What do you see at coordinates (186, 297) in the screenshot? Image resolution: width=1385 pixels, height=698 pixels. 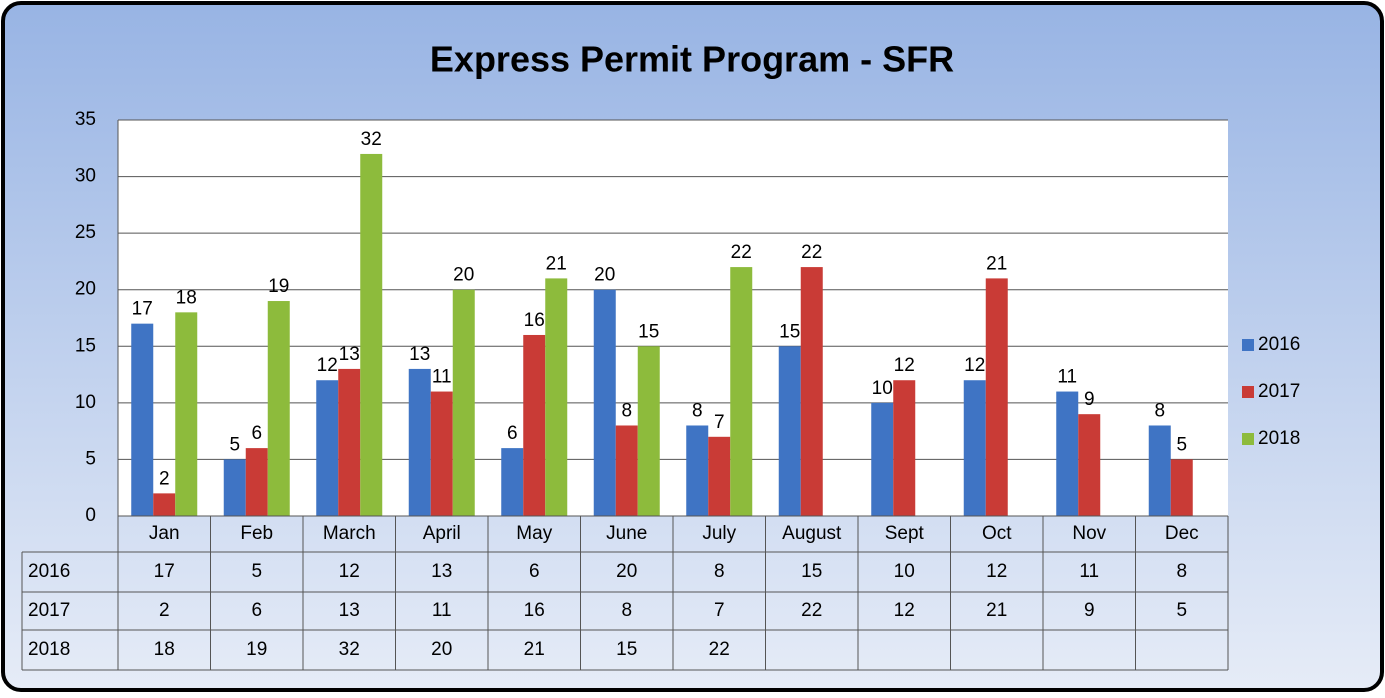 I see `data-label: 18` at bounding box center [186, 297].